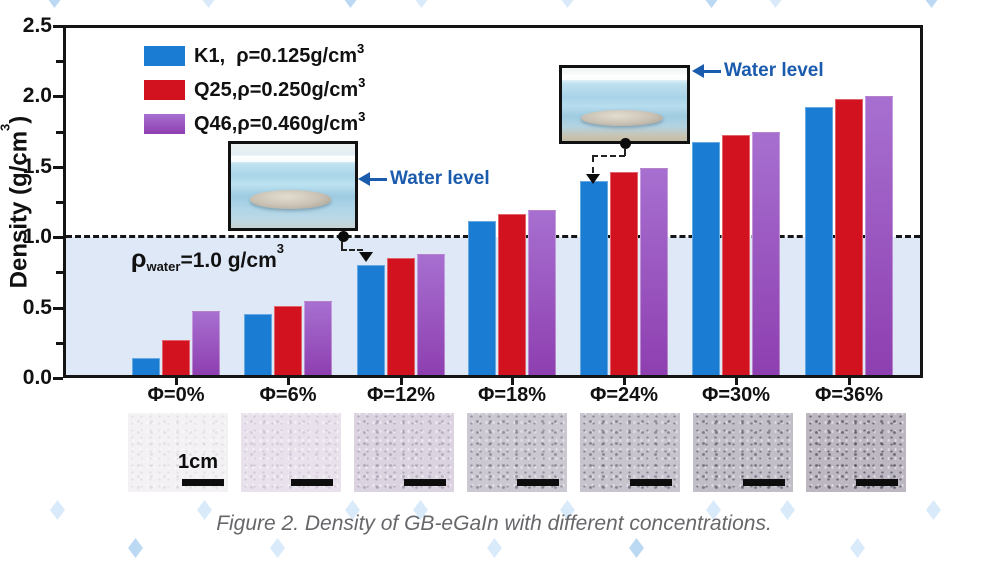  What do you see at coordinates (37, 166) in the screenshot?
I see `y-tick-label: 1.5` at bounding box center [37, 166].